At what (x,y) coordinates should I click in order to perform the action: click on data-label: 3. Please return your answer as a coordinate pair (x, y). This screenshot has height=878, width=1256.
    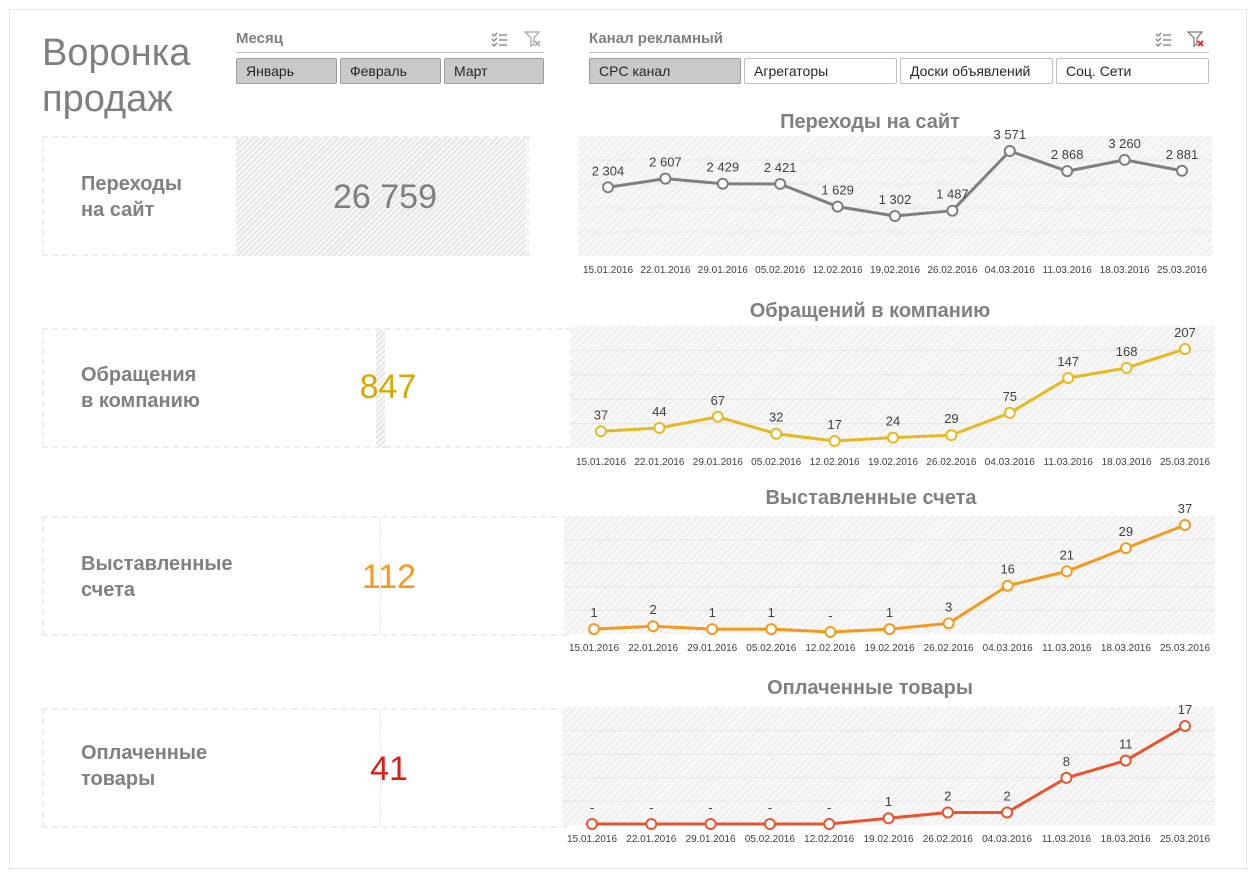
    Looking at the image, I should click on (948, 606).